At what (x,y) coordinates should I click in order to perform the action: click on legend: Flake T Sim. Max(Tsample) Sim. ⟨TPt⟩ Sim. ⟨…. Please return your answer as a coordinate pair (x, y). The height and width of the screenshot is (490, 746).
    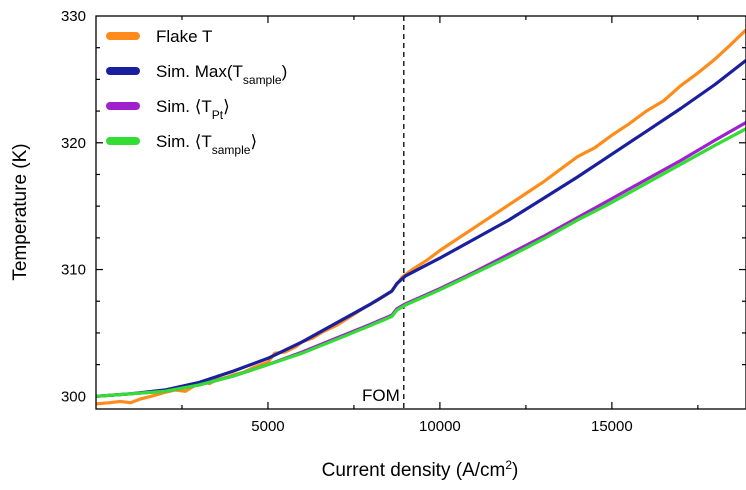
    Looking at the image, I should click on (196, 92).